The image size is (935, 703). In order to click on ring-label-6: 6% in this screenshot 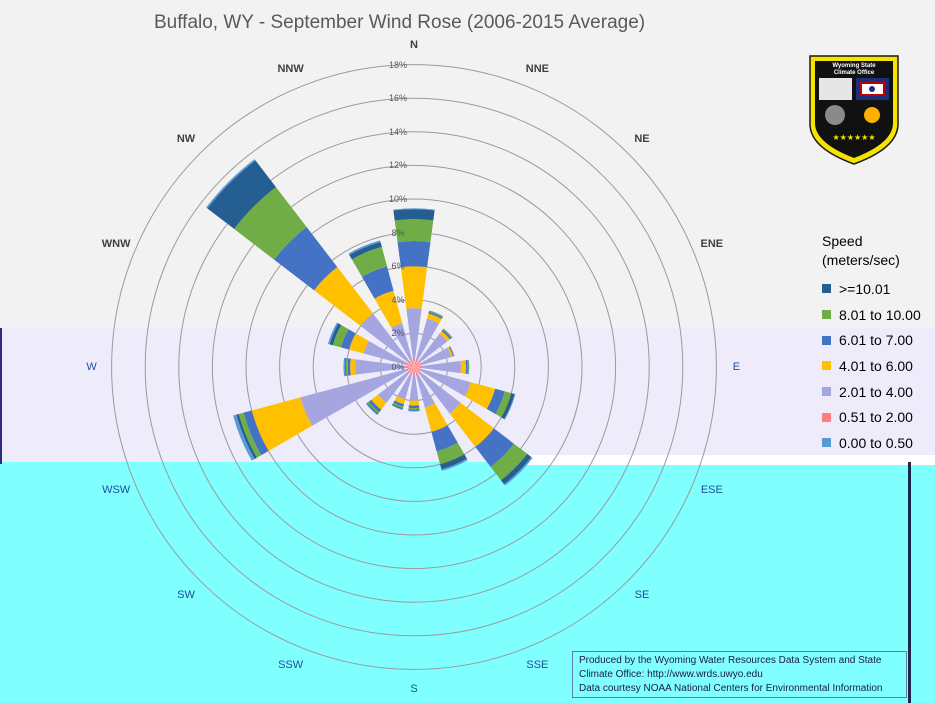, I will do `click(398, 266)`.